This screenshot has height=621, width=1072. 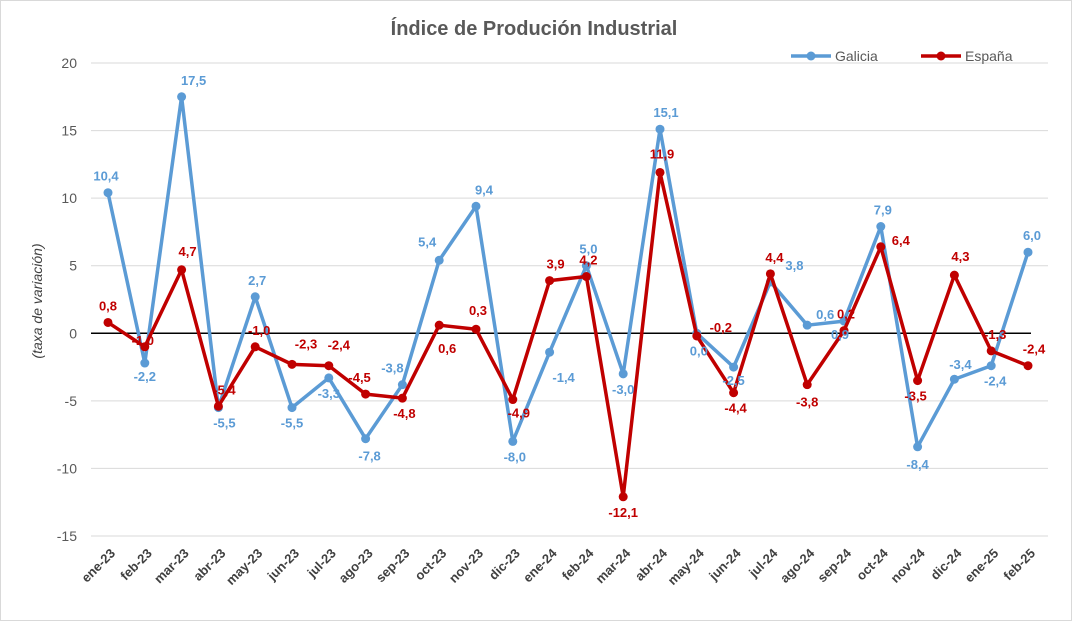 I want to click on data-label-españa: -0,2, so click(x=721, y=327).